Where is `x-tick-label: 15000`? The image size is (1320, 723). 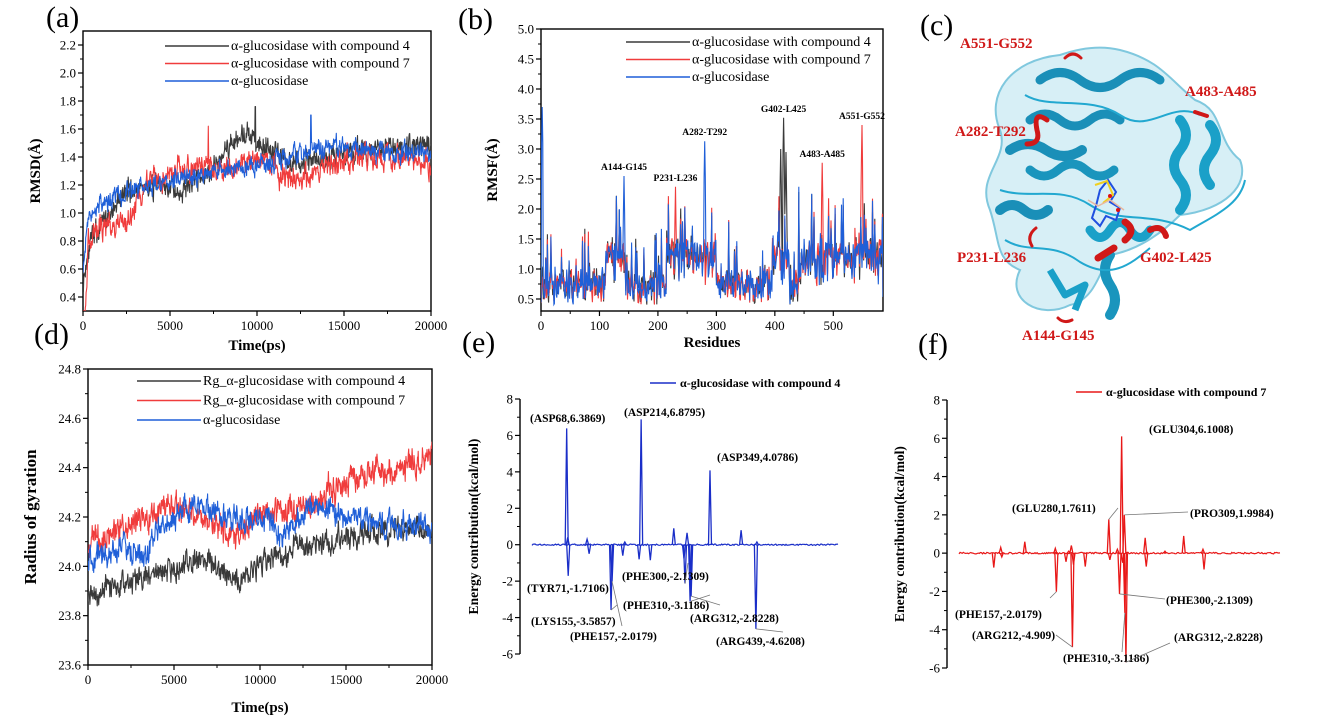
x-tick-label: 15000 is located at coordinates (346, 679).